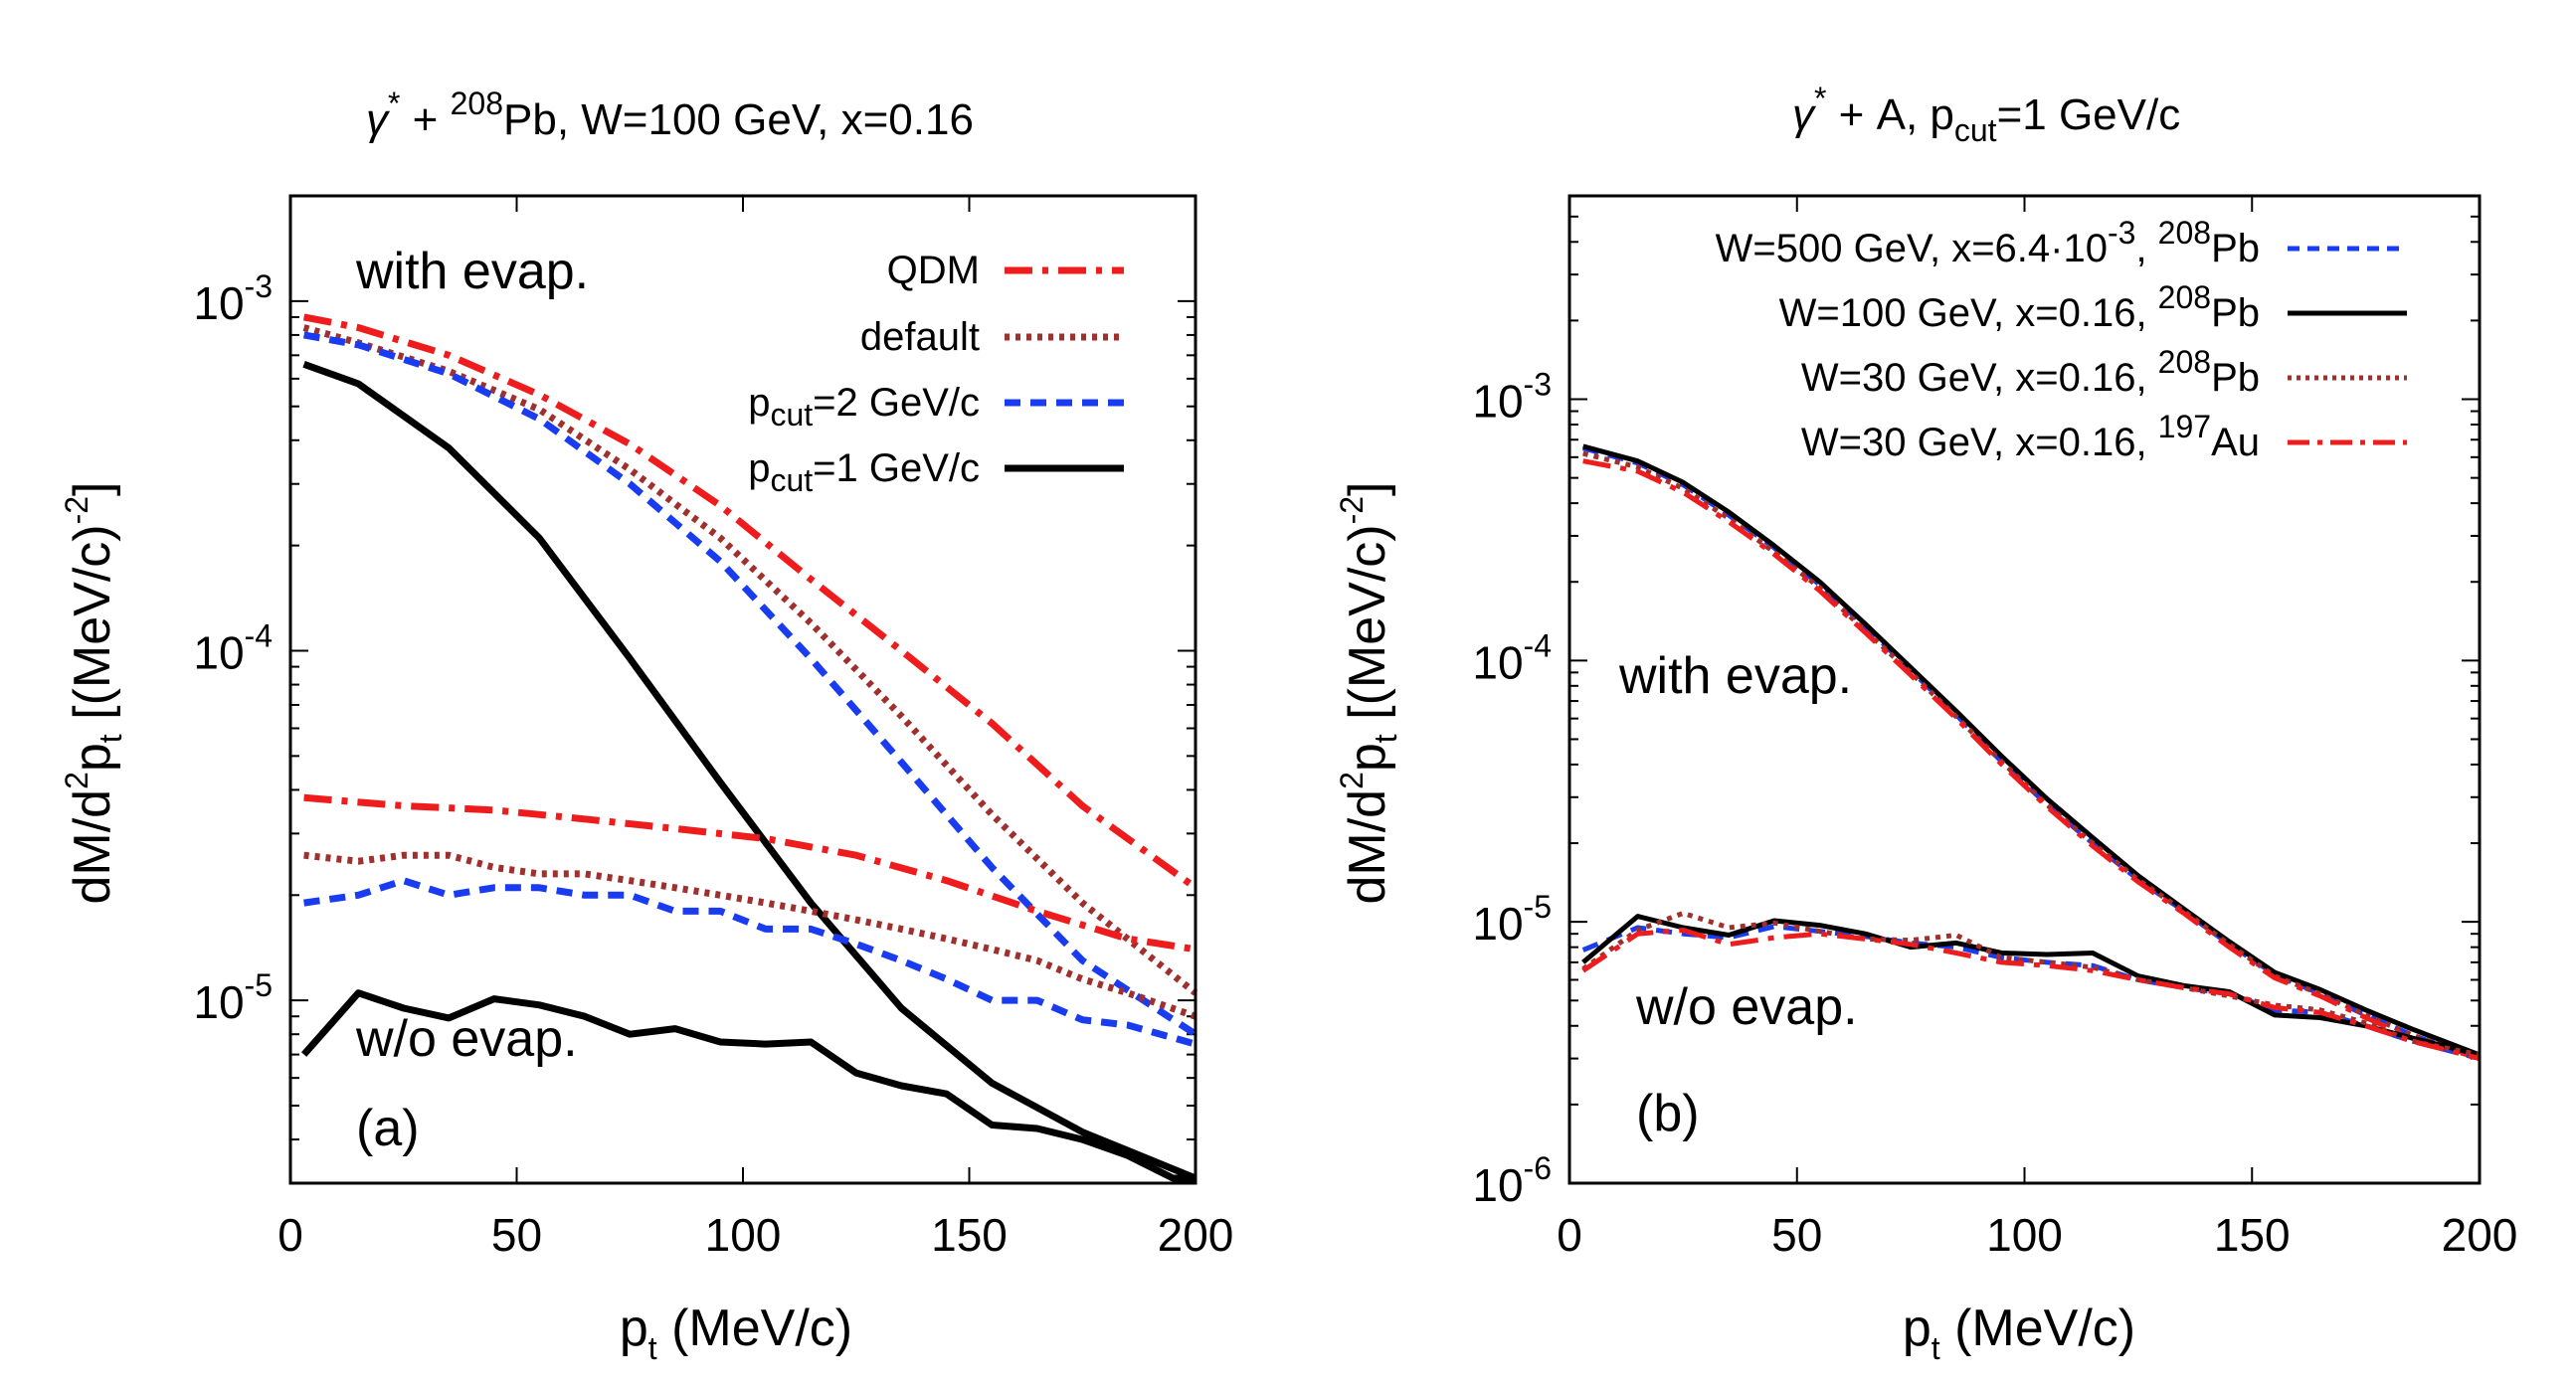  What do you see at coordinates (466, 1039) in the screenshot?
I see `panel-a-without-evap-label: w/o evap.` at bounding box center [466, 1039].